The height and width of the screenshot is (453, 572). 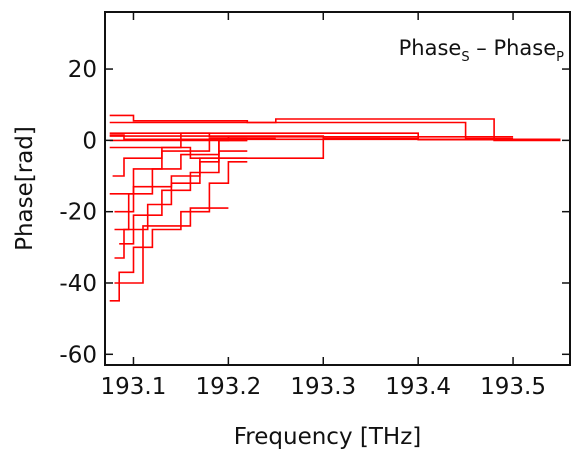 I want to click on series-annotation: PhaseS – PhaseP, so click(x=482, y=50).